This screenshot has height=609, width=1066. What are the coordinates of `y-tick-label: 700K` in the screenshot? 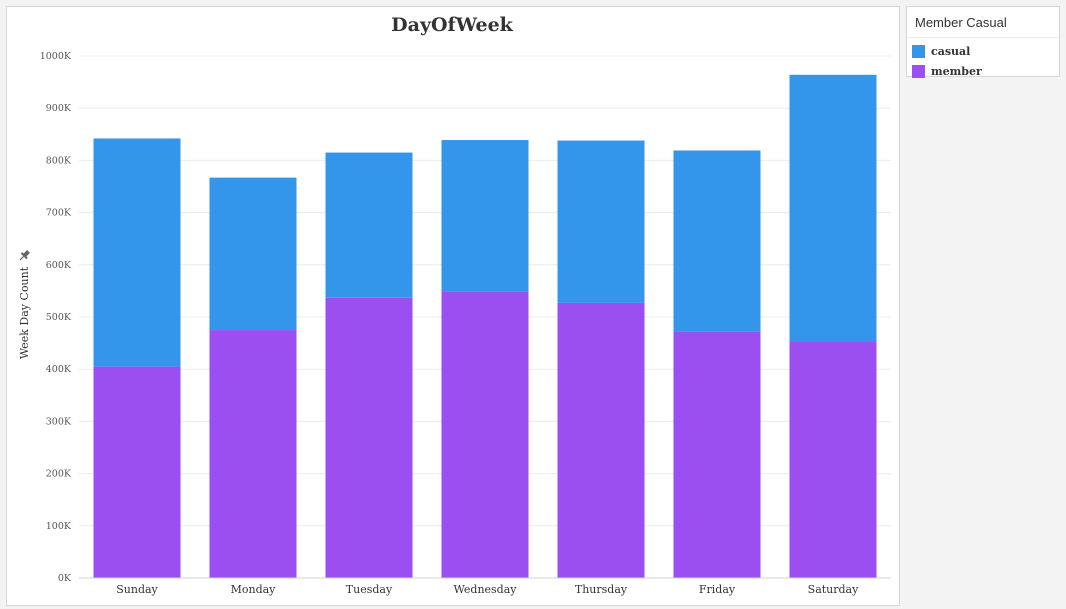 It's located at (59, 213).